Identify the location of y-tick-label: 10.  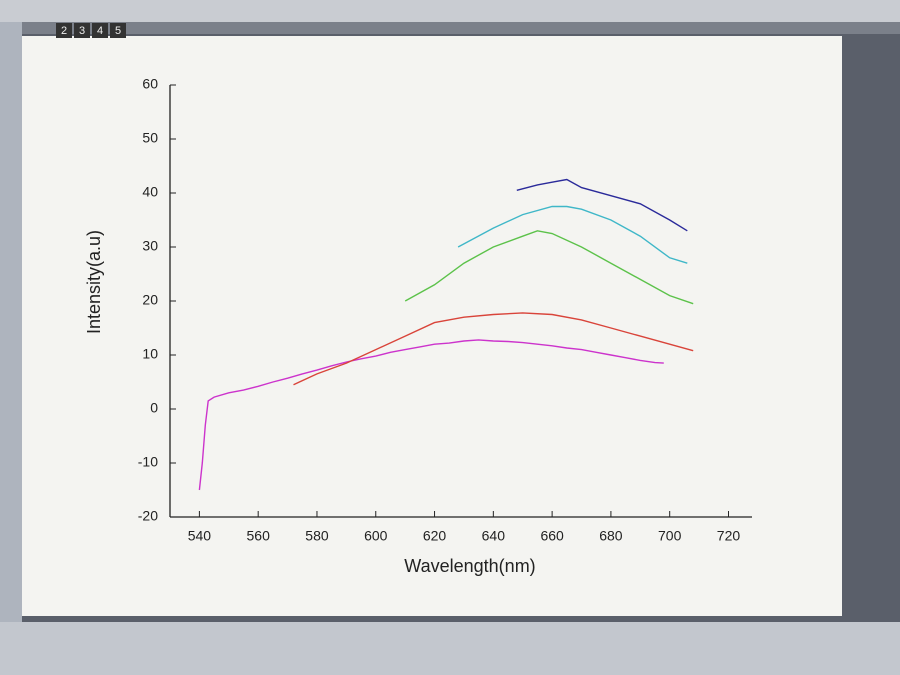
(150, 354).